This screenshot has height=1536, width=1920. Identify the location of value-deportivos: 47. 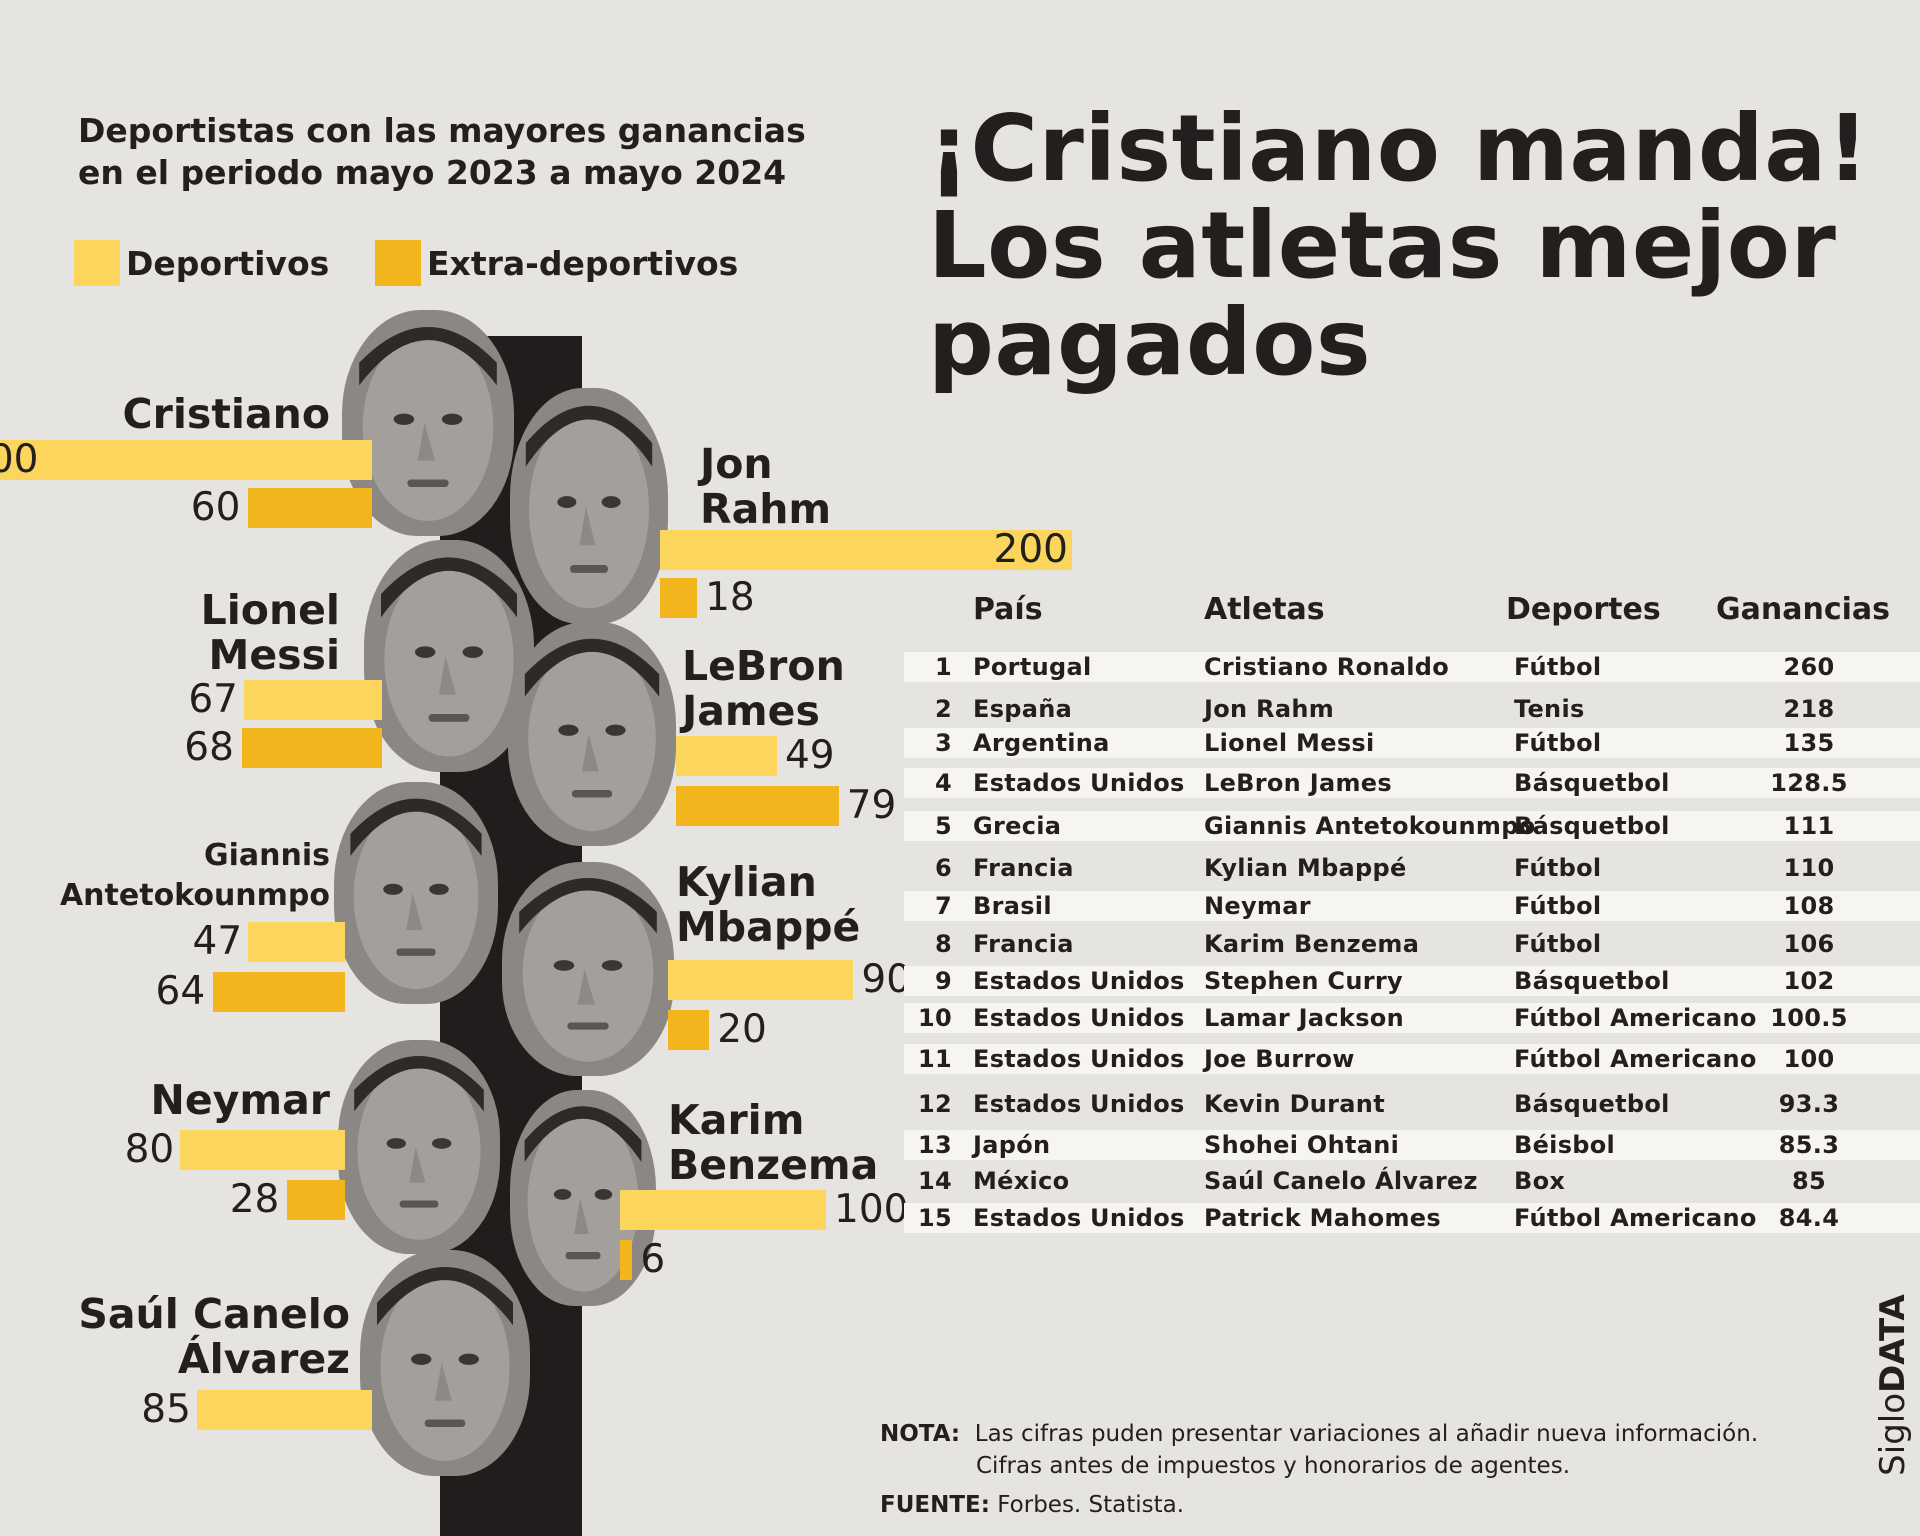
(217, 941).